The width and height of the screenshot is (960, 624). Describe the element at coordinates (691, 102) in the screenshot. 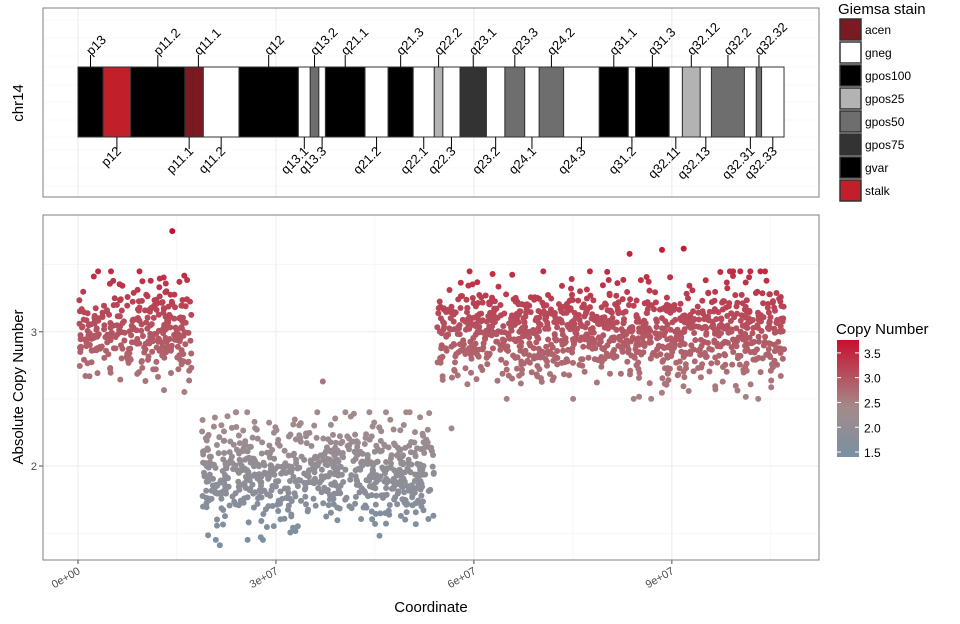

I see `band-q32.12` at that location.